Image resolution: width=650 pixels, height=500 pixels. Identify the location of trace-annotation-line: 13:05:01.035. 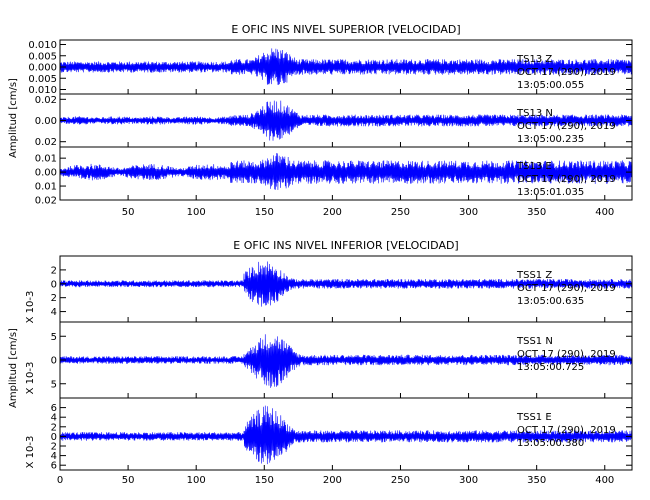
(550, 192).